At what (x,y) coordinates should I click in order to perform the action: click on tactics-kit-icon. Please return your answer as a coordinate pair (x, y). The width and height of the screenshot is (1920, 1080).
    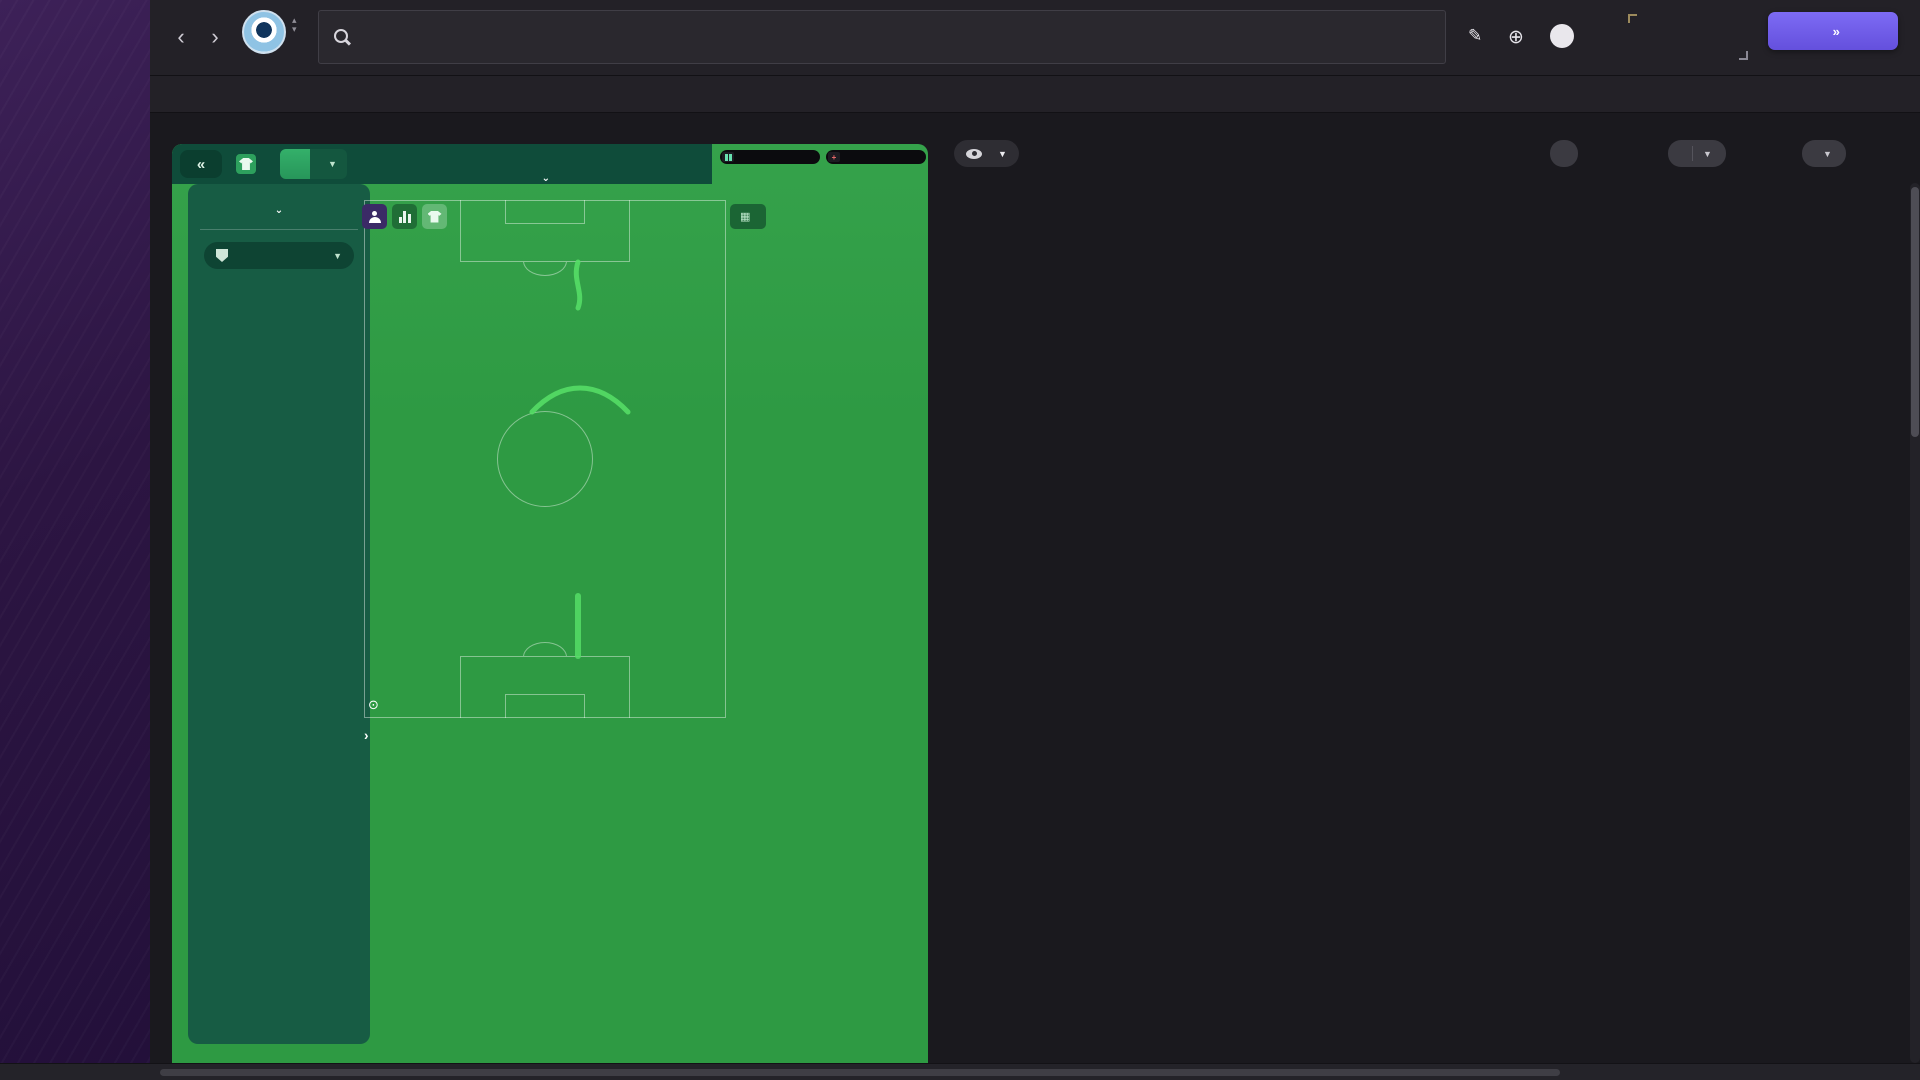
    Looking at the image, I should click on (246, 164).